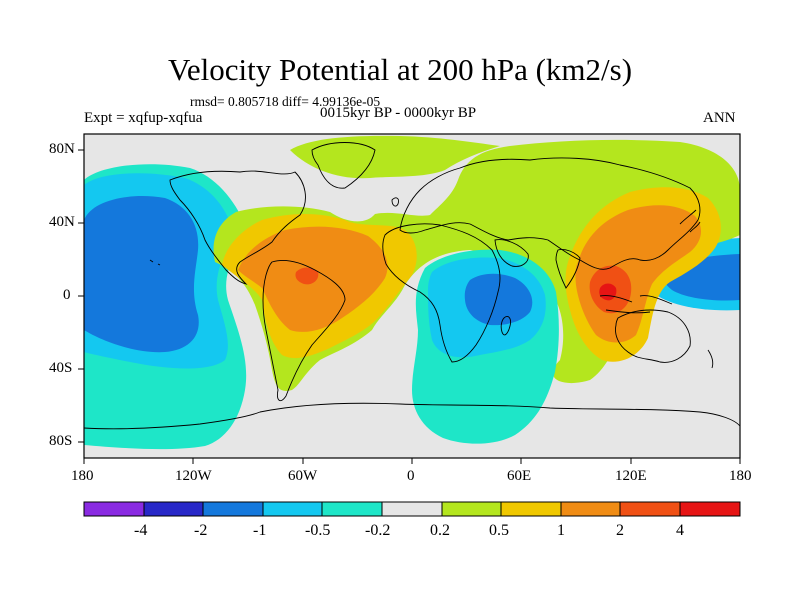 The height and width of the screenshot is (600, 800). Describe the element at coordinates (237, 227) in the screenshot. I see `coastline-north-america` at that location.